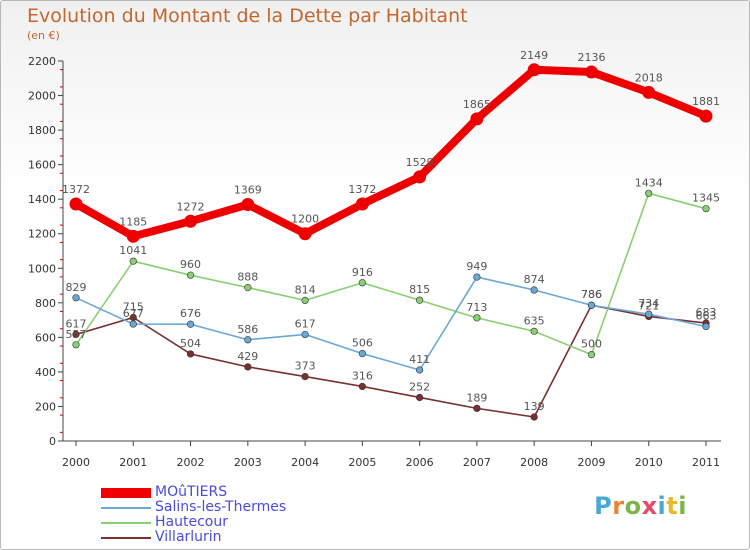 The width and height of the screenshot is (750, 550). What do you see at coordinates (305, 323) in the screenshot?
I see `data-label: 617` at bounding box center [305, 323].